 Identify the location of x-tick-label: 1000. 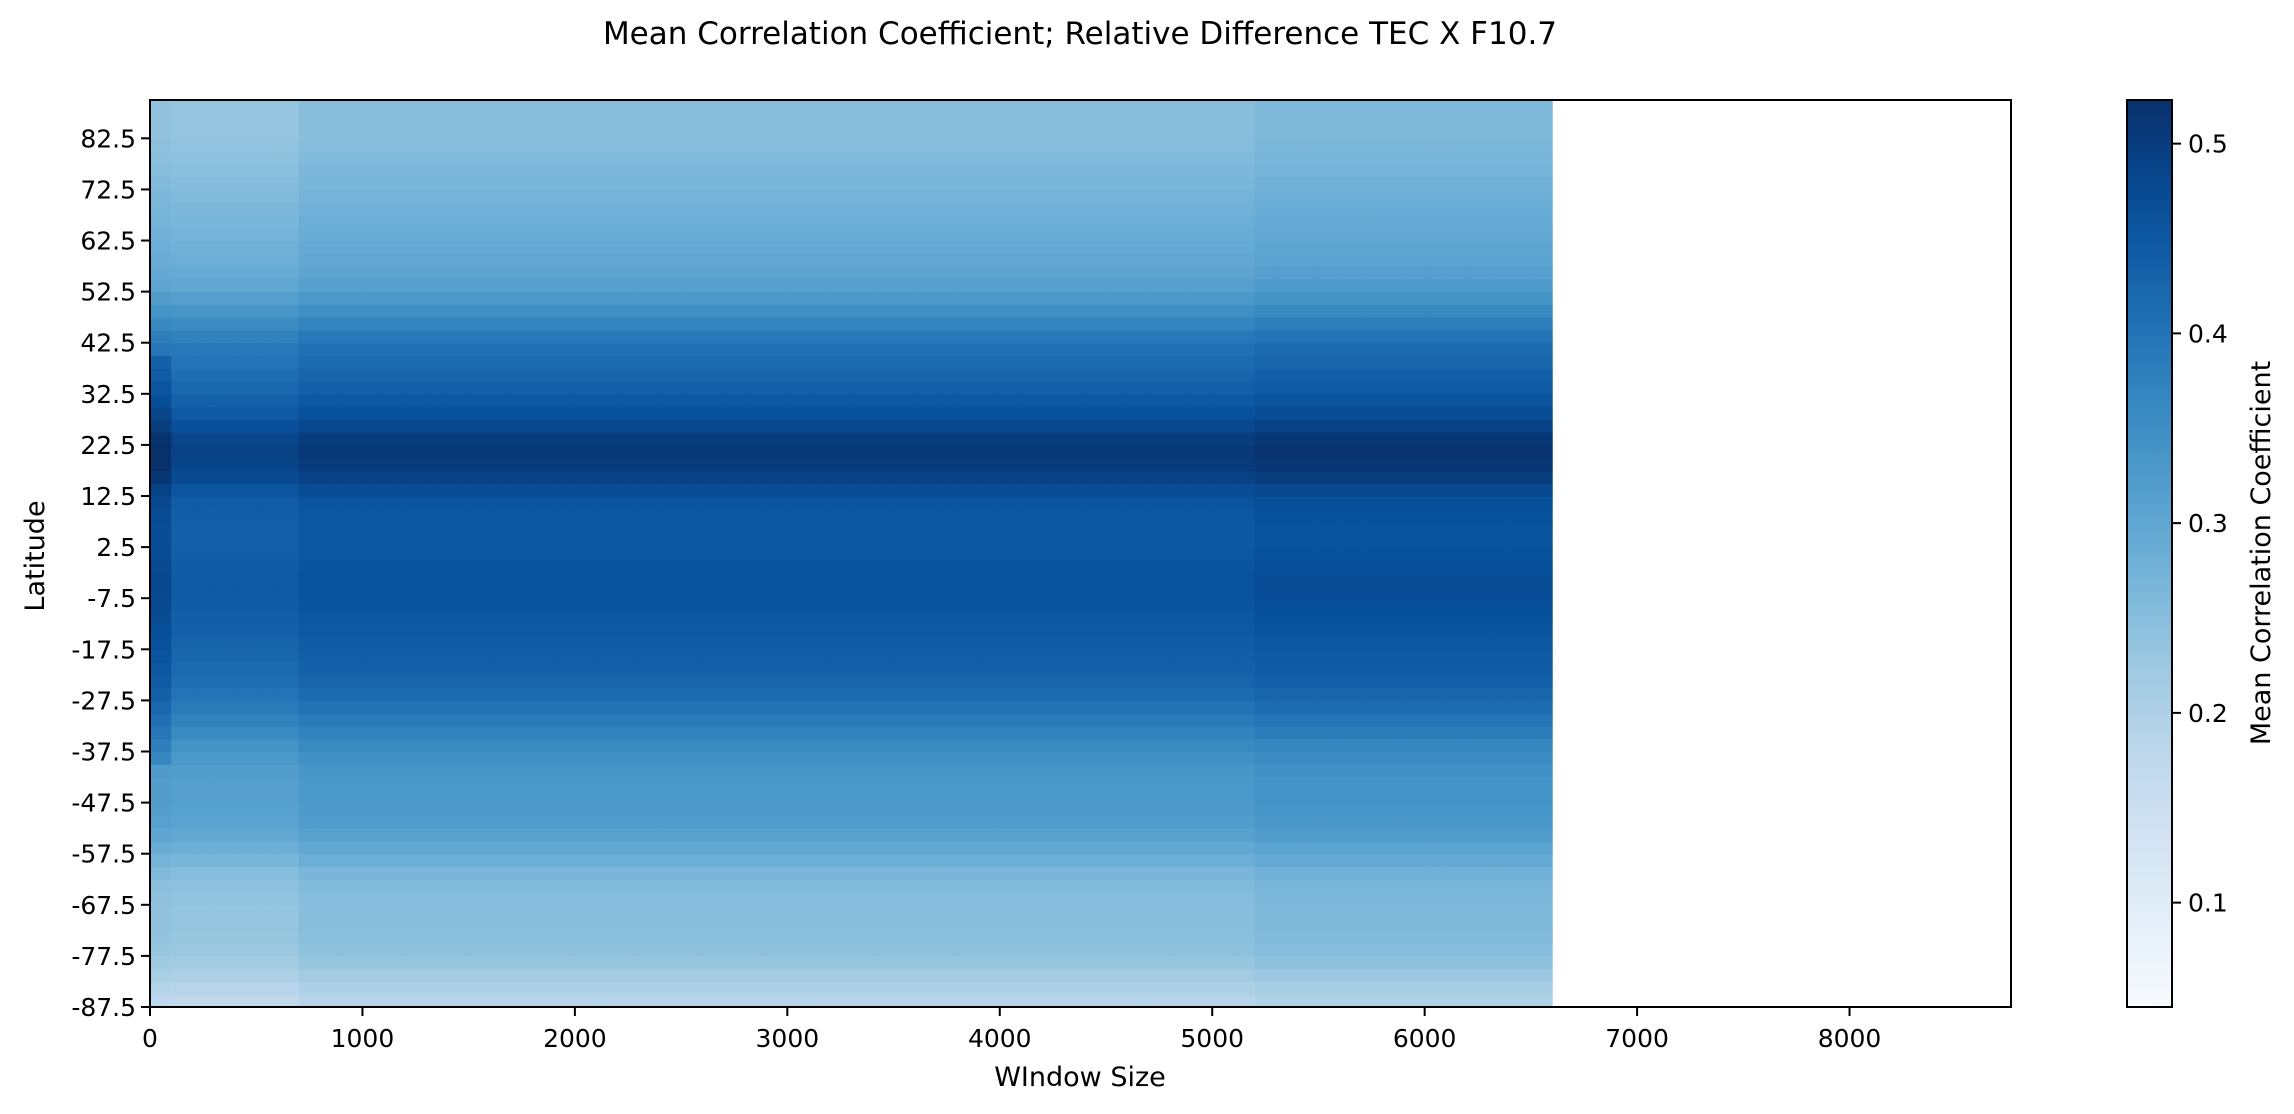
(363, 1038).